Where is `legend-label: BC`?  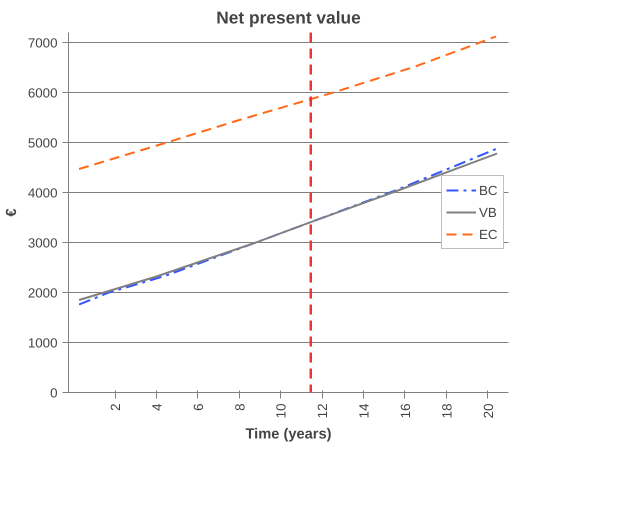 legend-label: BC is located at coordinates (489, 190).